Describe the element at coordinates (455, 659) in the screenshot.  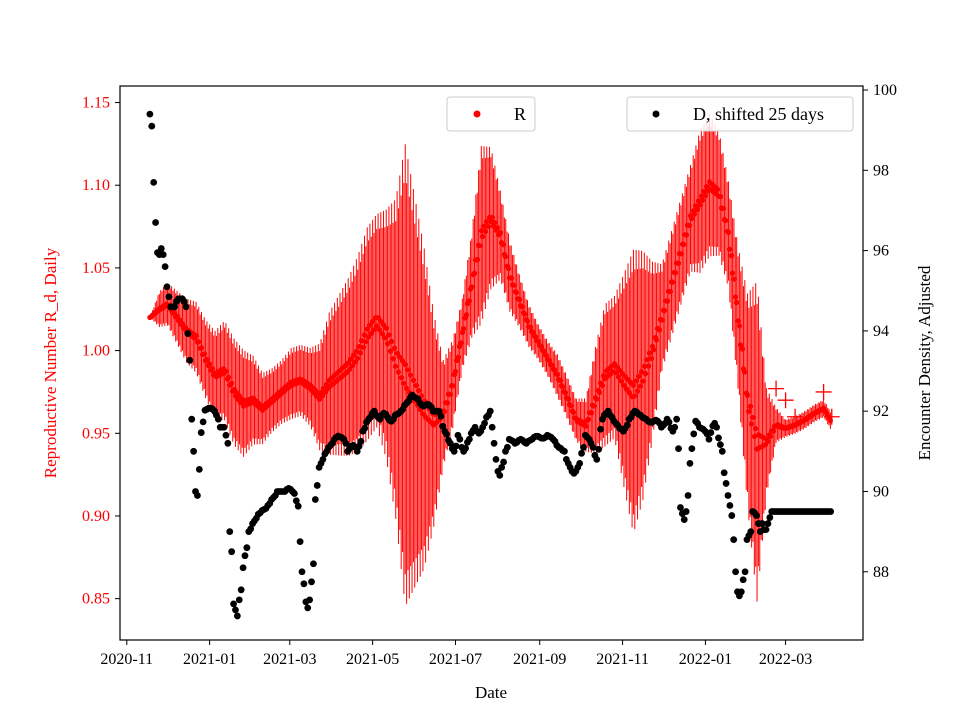
I see `x-tick-label-2021-07: 2021-07` at that location.